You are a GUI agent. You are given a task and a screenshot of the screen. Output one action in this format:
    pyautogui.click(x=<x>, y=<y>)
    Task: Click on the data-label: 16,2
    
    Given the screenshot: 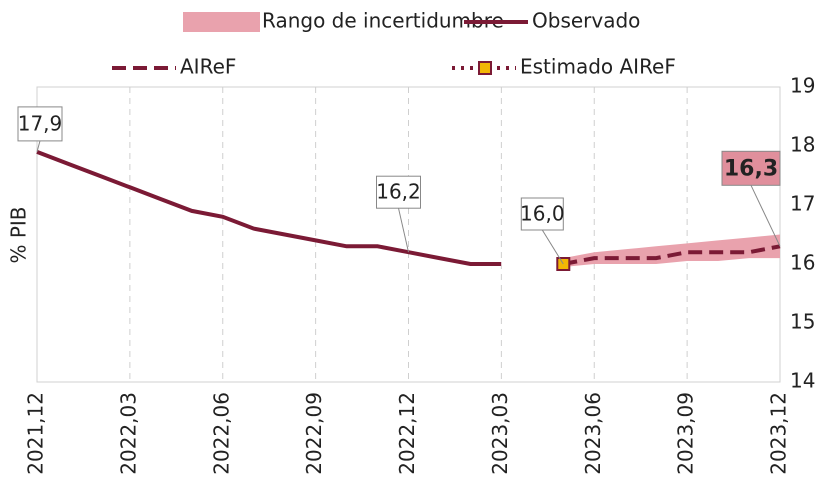 What is the action you would take?
    pyautogui.click(x=398, y=192)
    